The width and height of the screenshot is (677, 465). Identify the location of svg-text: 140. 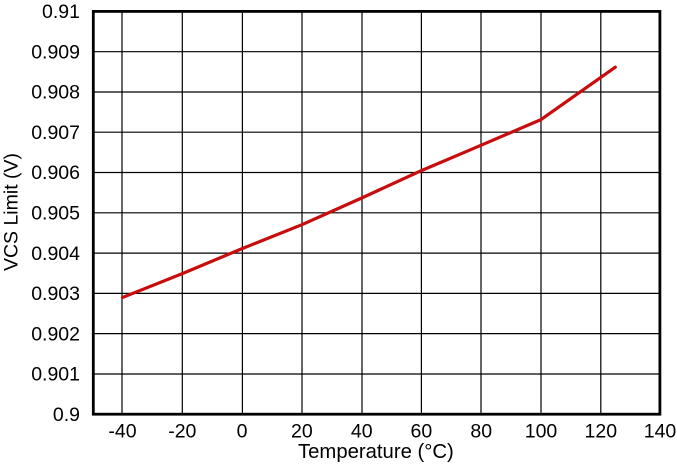
(660, 431).